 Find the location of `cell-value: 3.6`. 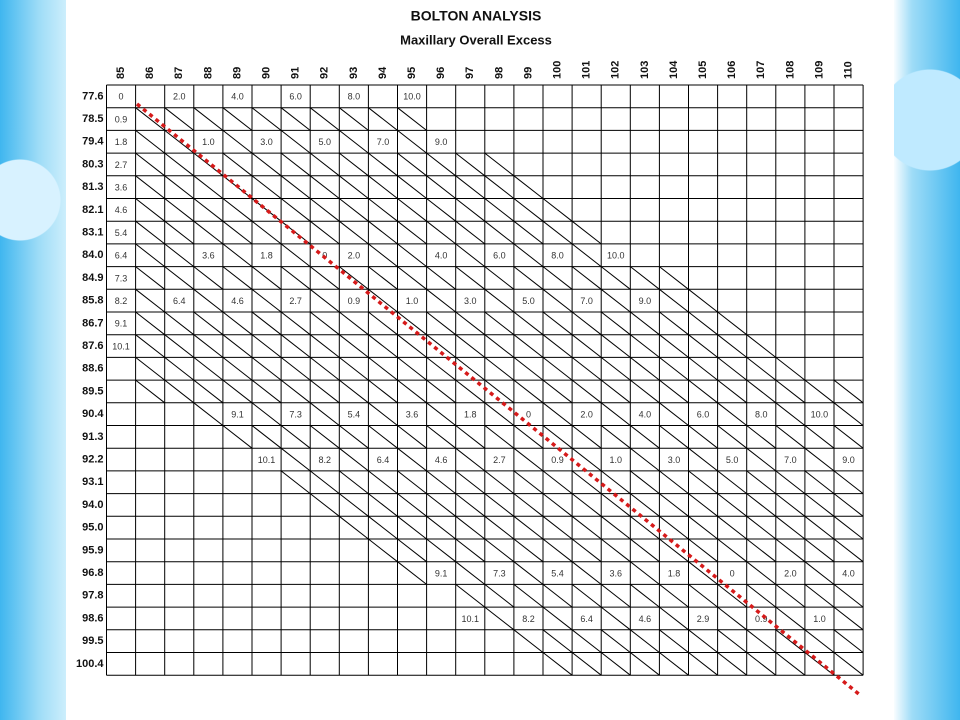

cell-value: 3.6 is located at coordinates (121, 188).